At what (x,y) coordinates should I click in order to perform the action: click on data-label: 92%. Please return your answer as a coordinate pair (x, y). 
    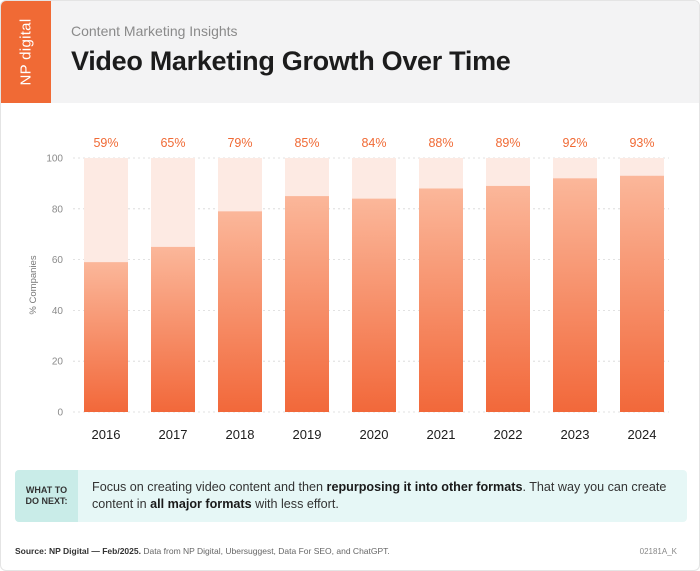
    Looking at the image, I should click on (574, 143).